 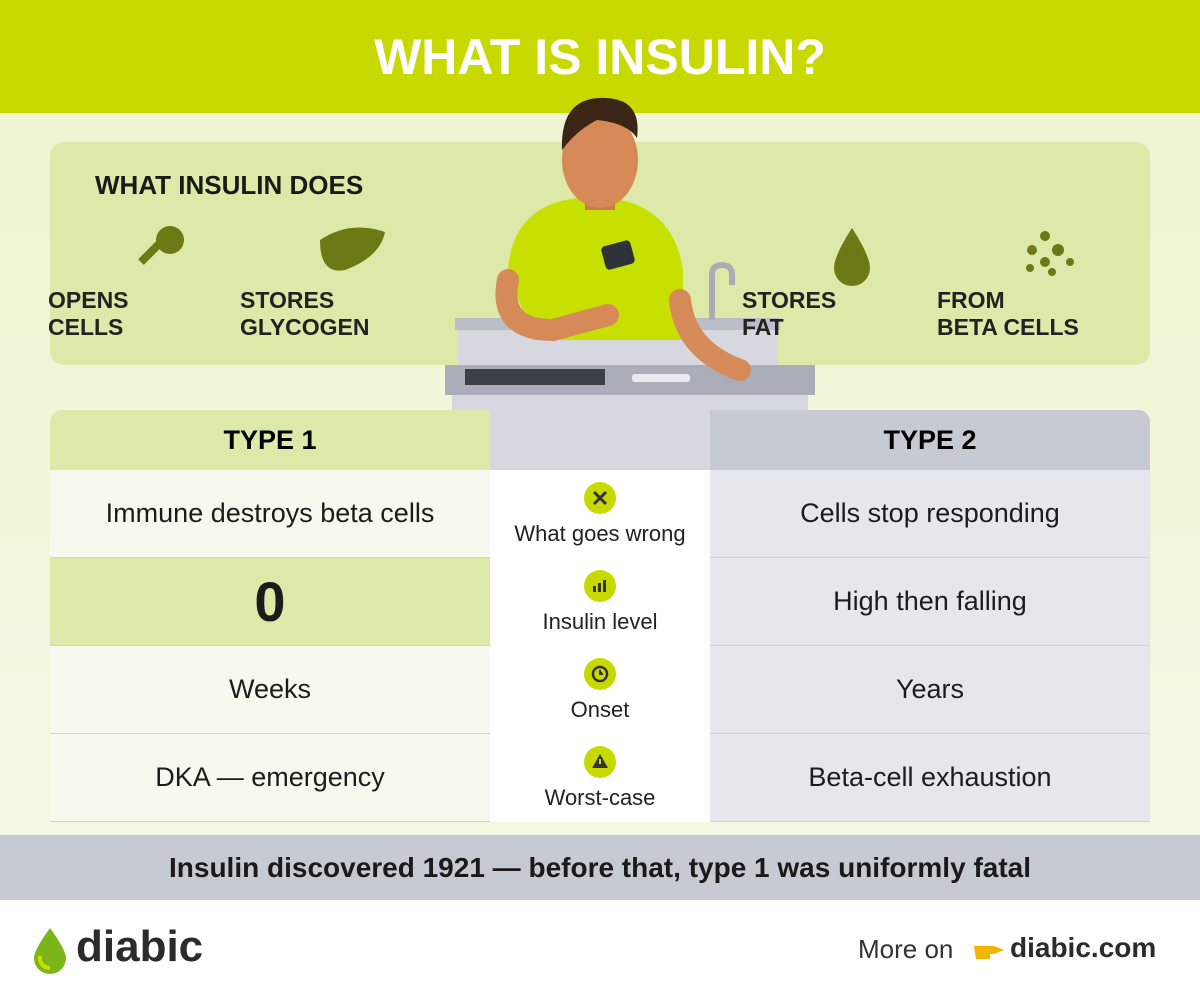 I want to click on type2-header: TYPE 2, so click(x=930, y=439).